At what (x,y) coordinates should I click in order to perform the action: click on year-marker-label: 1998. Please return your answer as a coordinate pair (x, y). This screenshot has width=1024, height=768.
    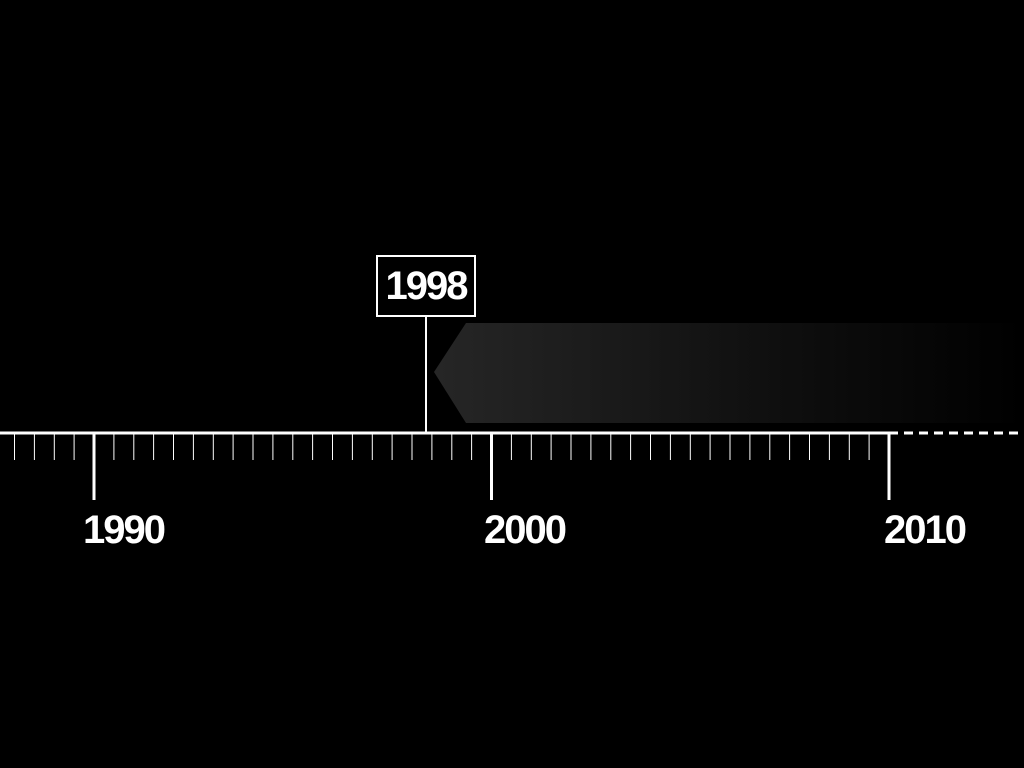
    Looking at the image, I should click on (427, 286).